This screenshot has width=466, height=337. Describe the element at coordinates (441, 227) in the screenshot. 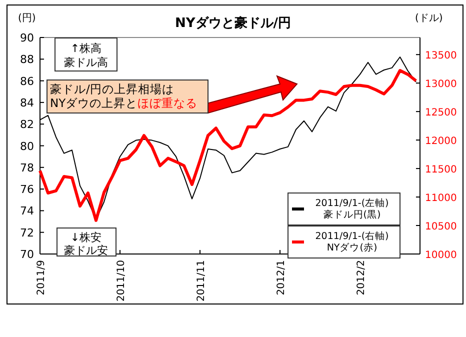

I see `y2-tick-label: 10500` at that location.